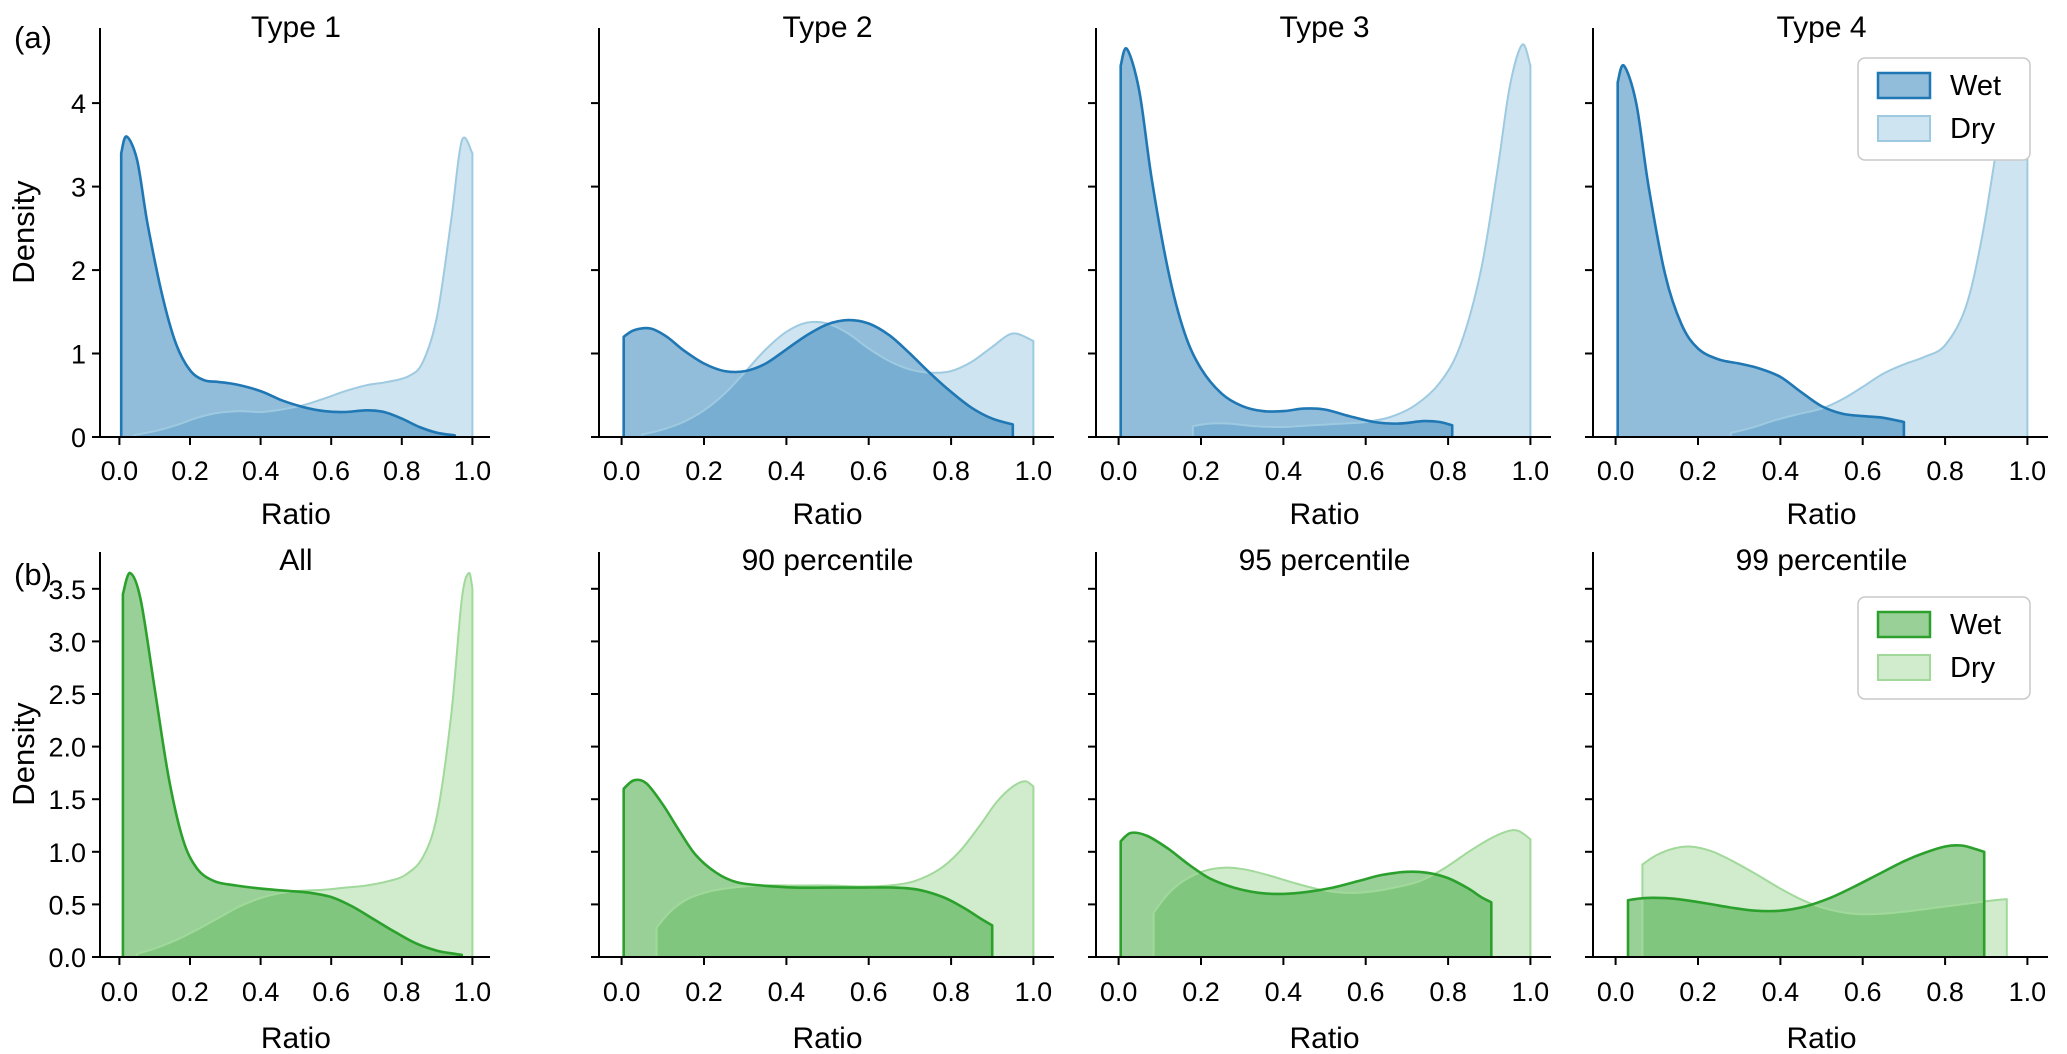 The width and height of the screenshot is (2067, 1054). I want to click on panel-90-percentile: 0.0 0.2 0.4 0.6 0.8 1.0 90 percentile Ratio, so click(825, 790).